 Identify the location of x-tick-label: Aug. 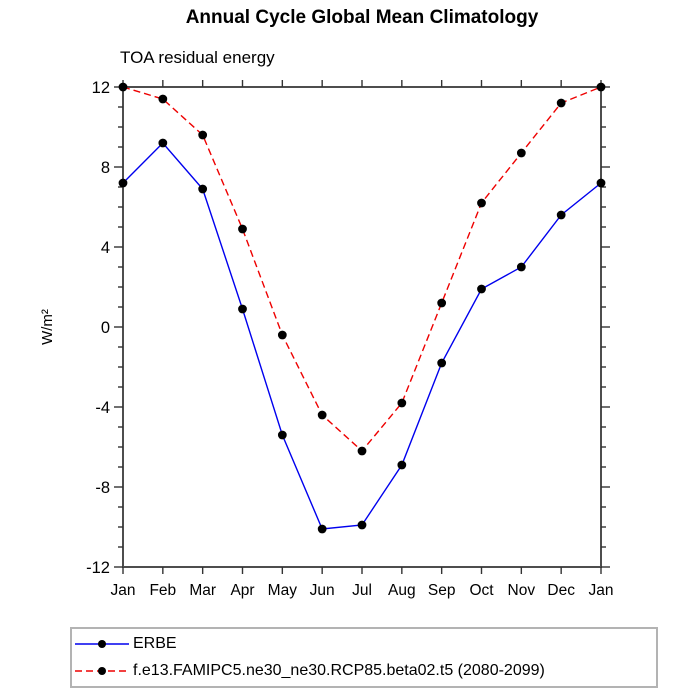
(402, 590).